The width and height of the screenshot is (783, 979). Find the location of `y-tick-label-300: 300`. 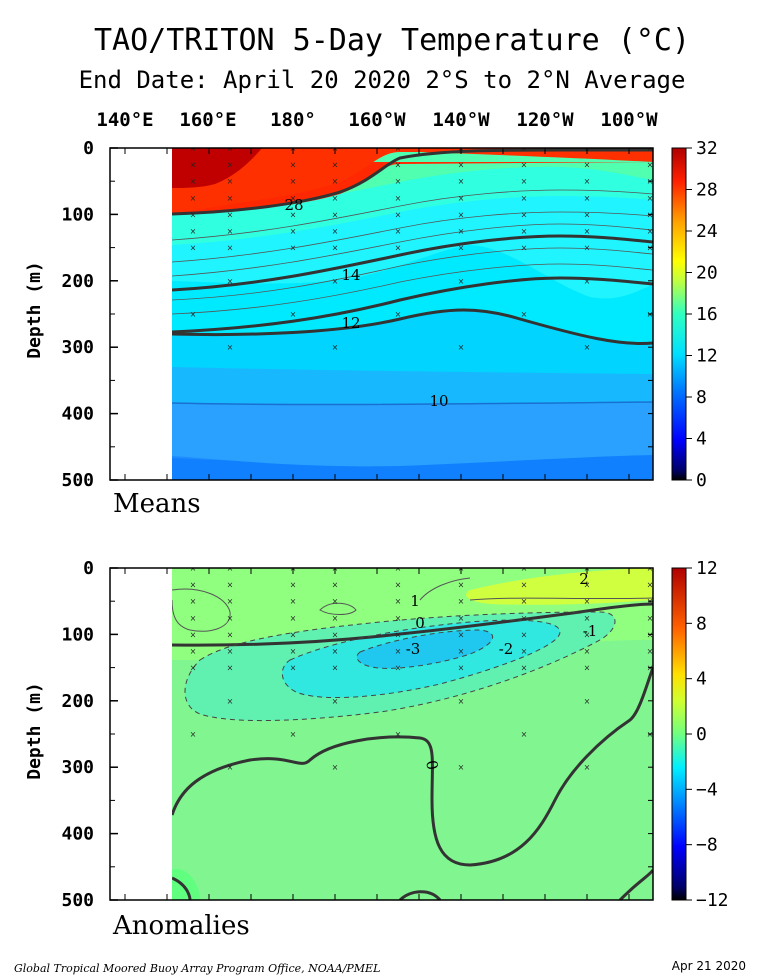

y-tick-label-300: 300 is located at coordinates (77, 347).